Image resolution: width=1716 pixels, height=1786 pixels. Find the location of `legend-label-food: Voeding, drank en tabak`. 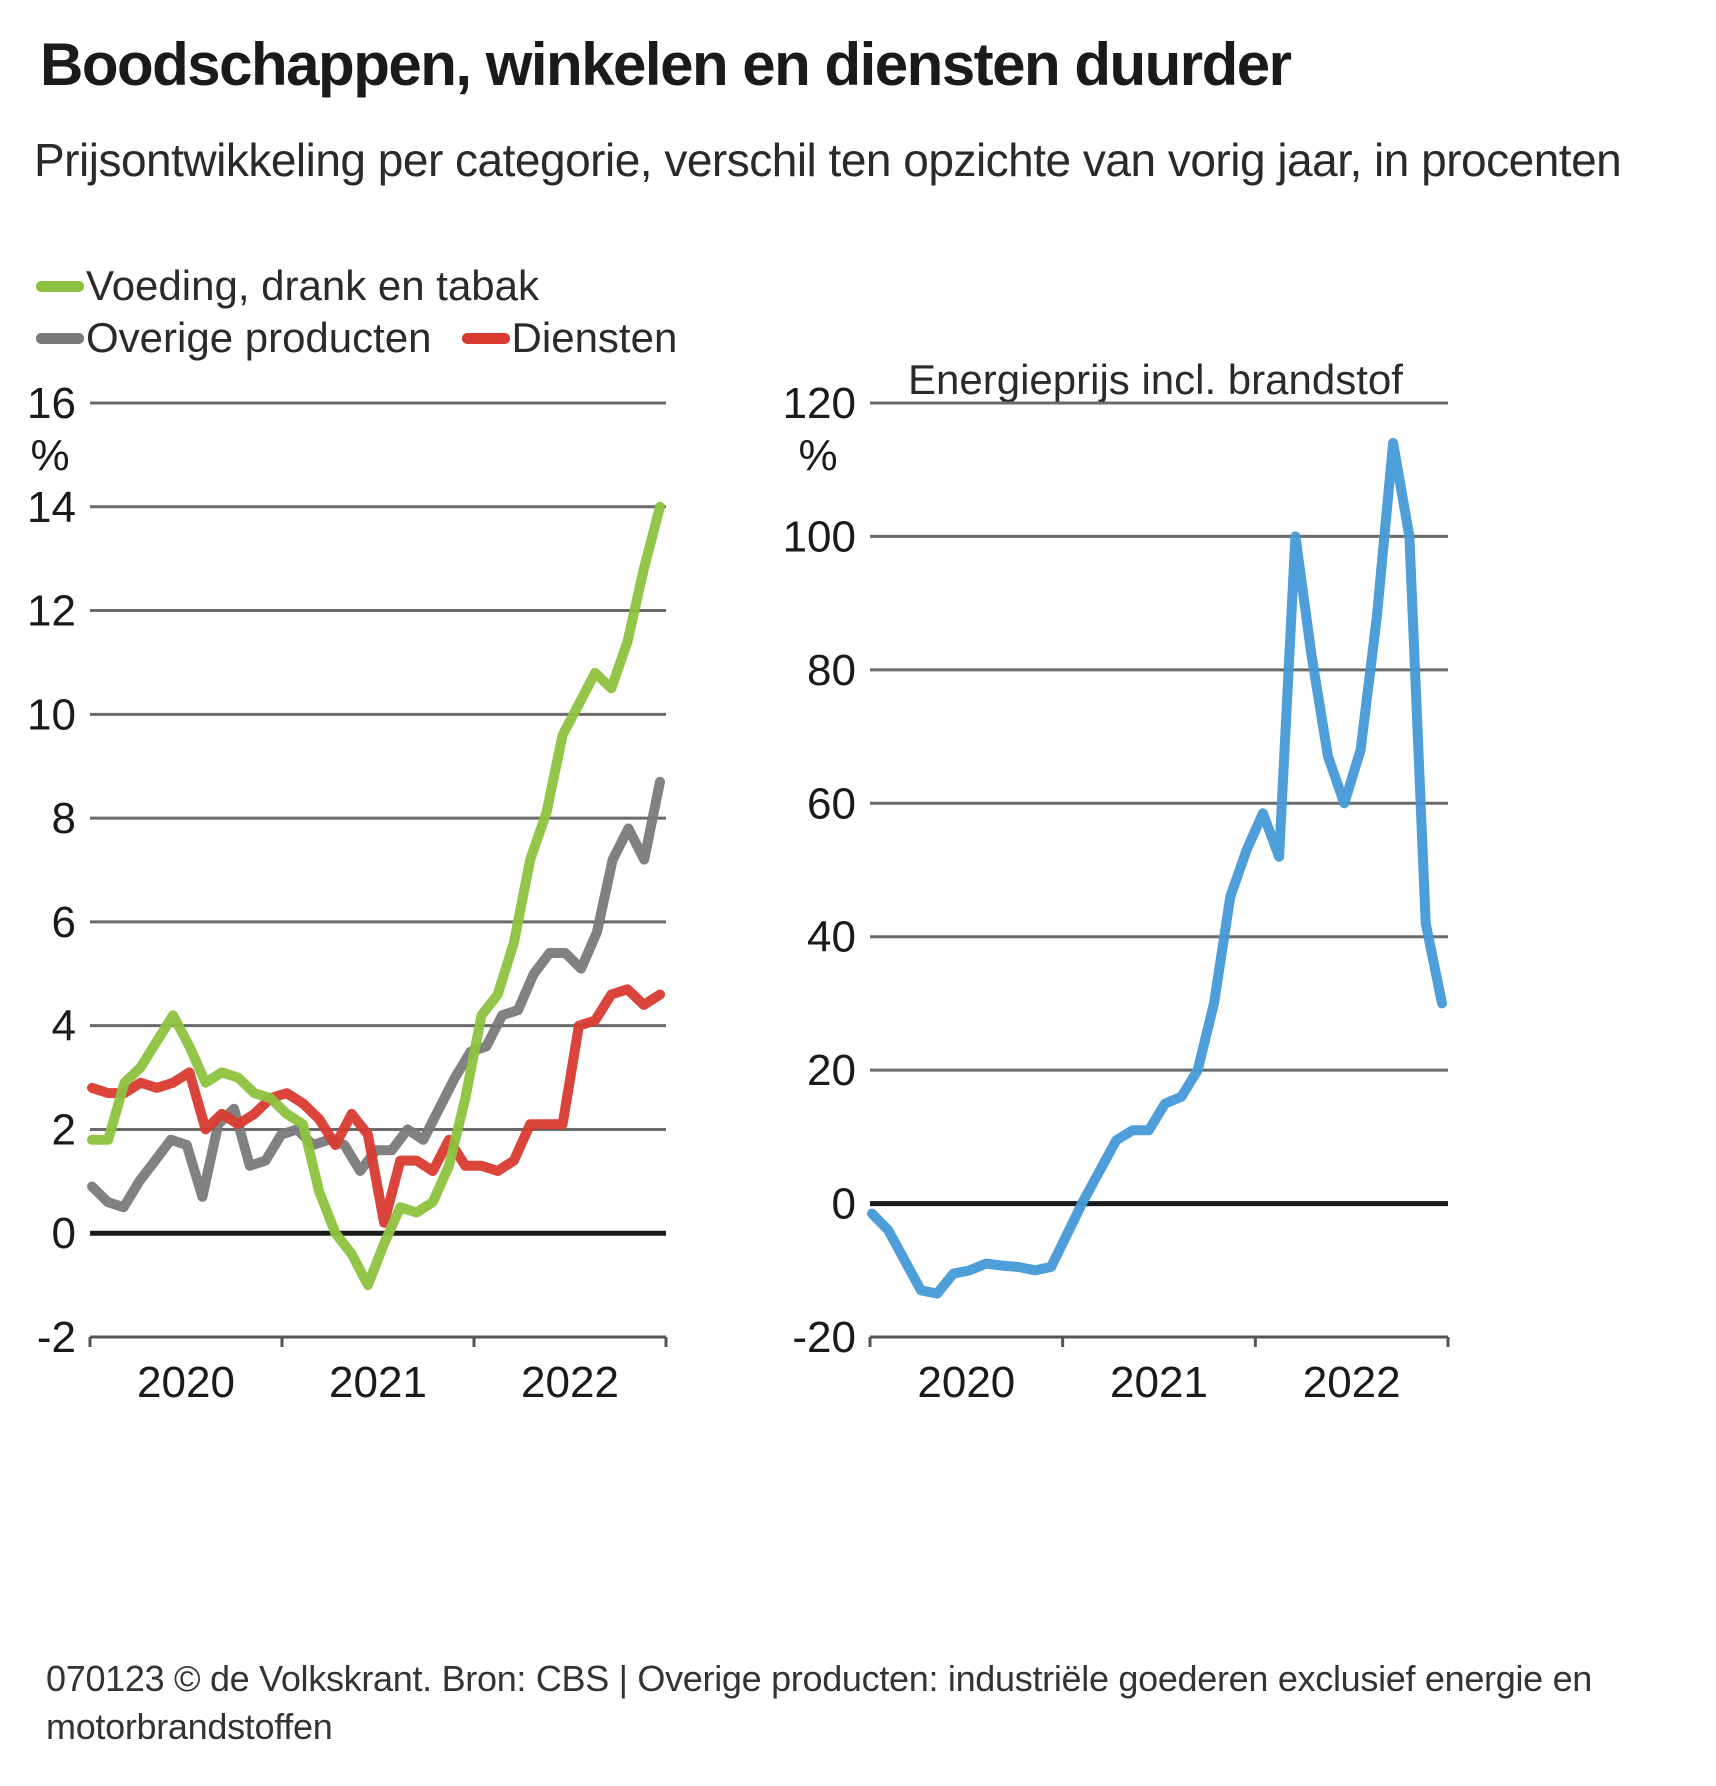

legend-label-food: Voeding, drank en tabak is located at coordinates (313, 285).